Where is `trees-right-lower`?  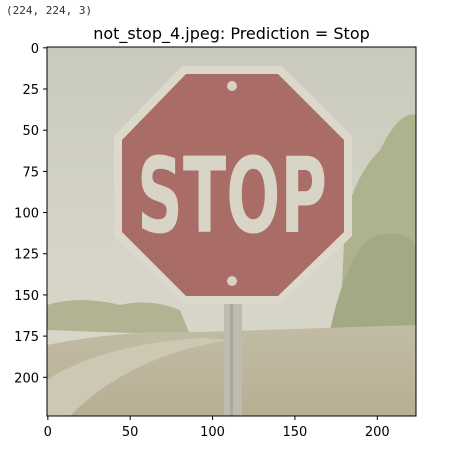 trees-right-lower is located at coordinates (373, 281).